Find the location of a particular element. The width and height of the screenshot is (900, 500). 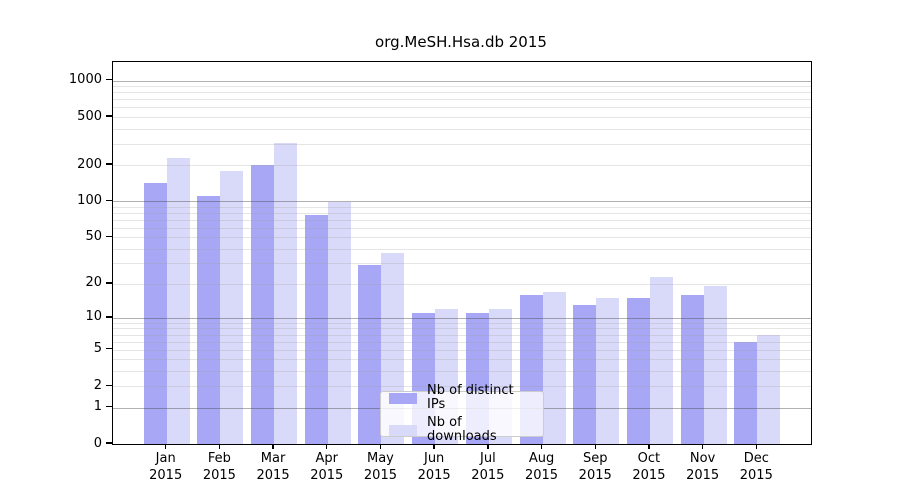

x-tick-label-dec: Dec 2015 is located at coordinates (756, 467).